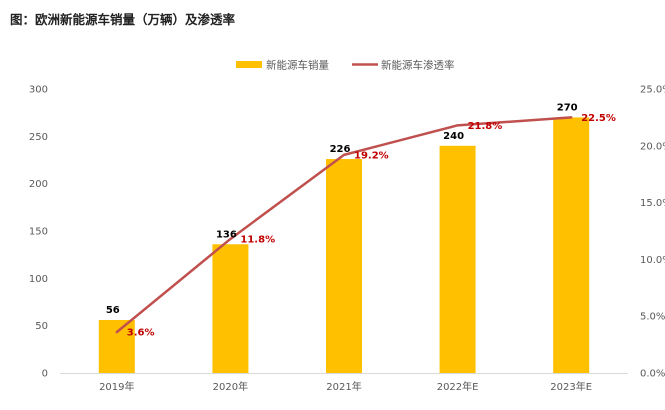 The height and width of the screenshot is (410, 665). I want to click on sales-value-label: 240, so click(453, 136).